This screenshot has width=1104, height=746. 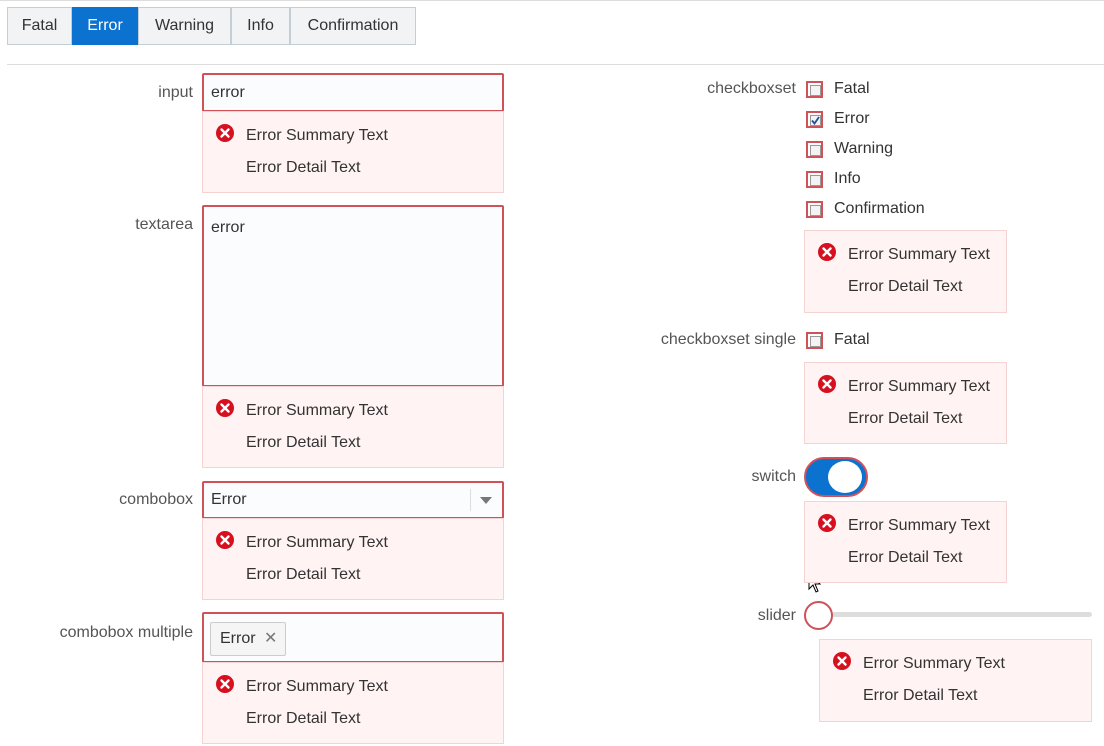 I want to click on combobox-value: Error, so click(x=229, y=499).